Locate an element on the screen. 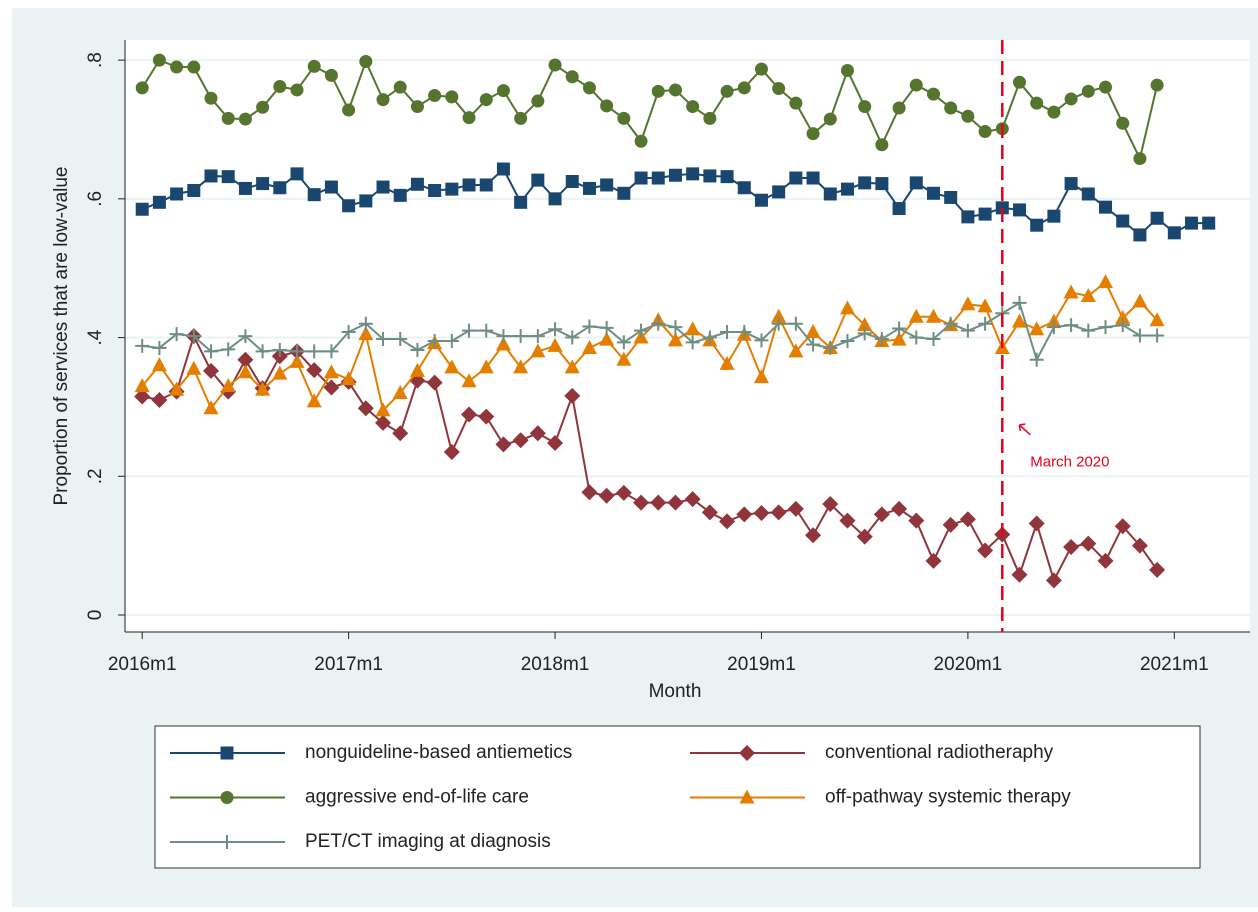 This screenshot has width=1258, height=912. x-axis-label: Month is located at coordinates (675, 691).